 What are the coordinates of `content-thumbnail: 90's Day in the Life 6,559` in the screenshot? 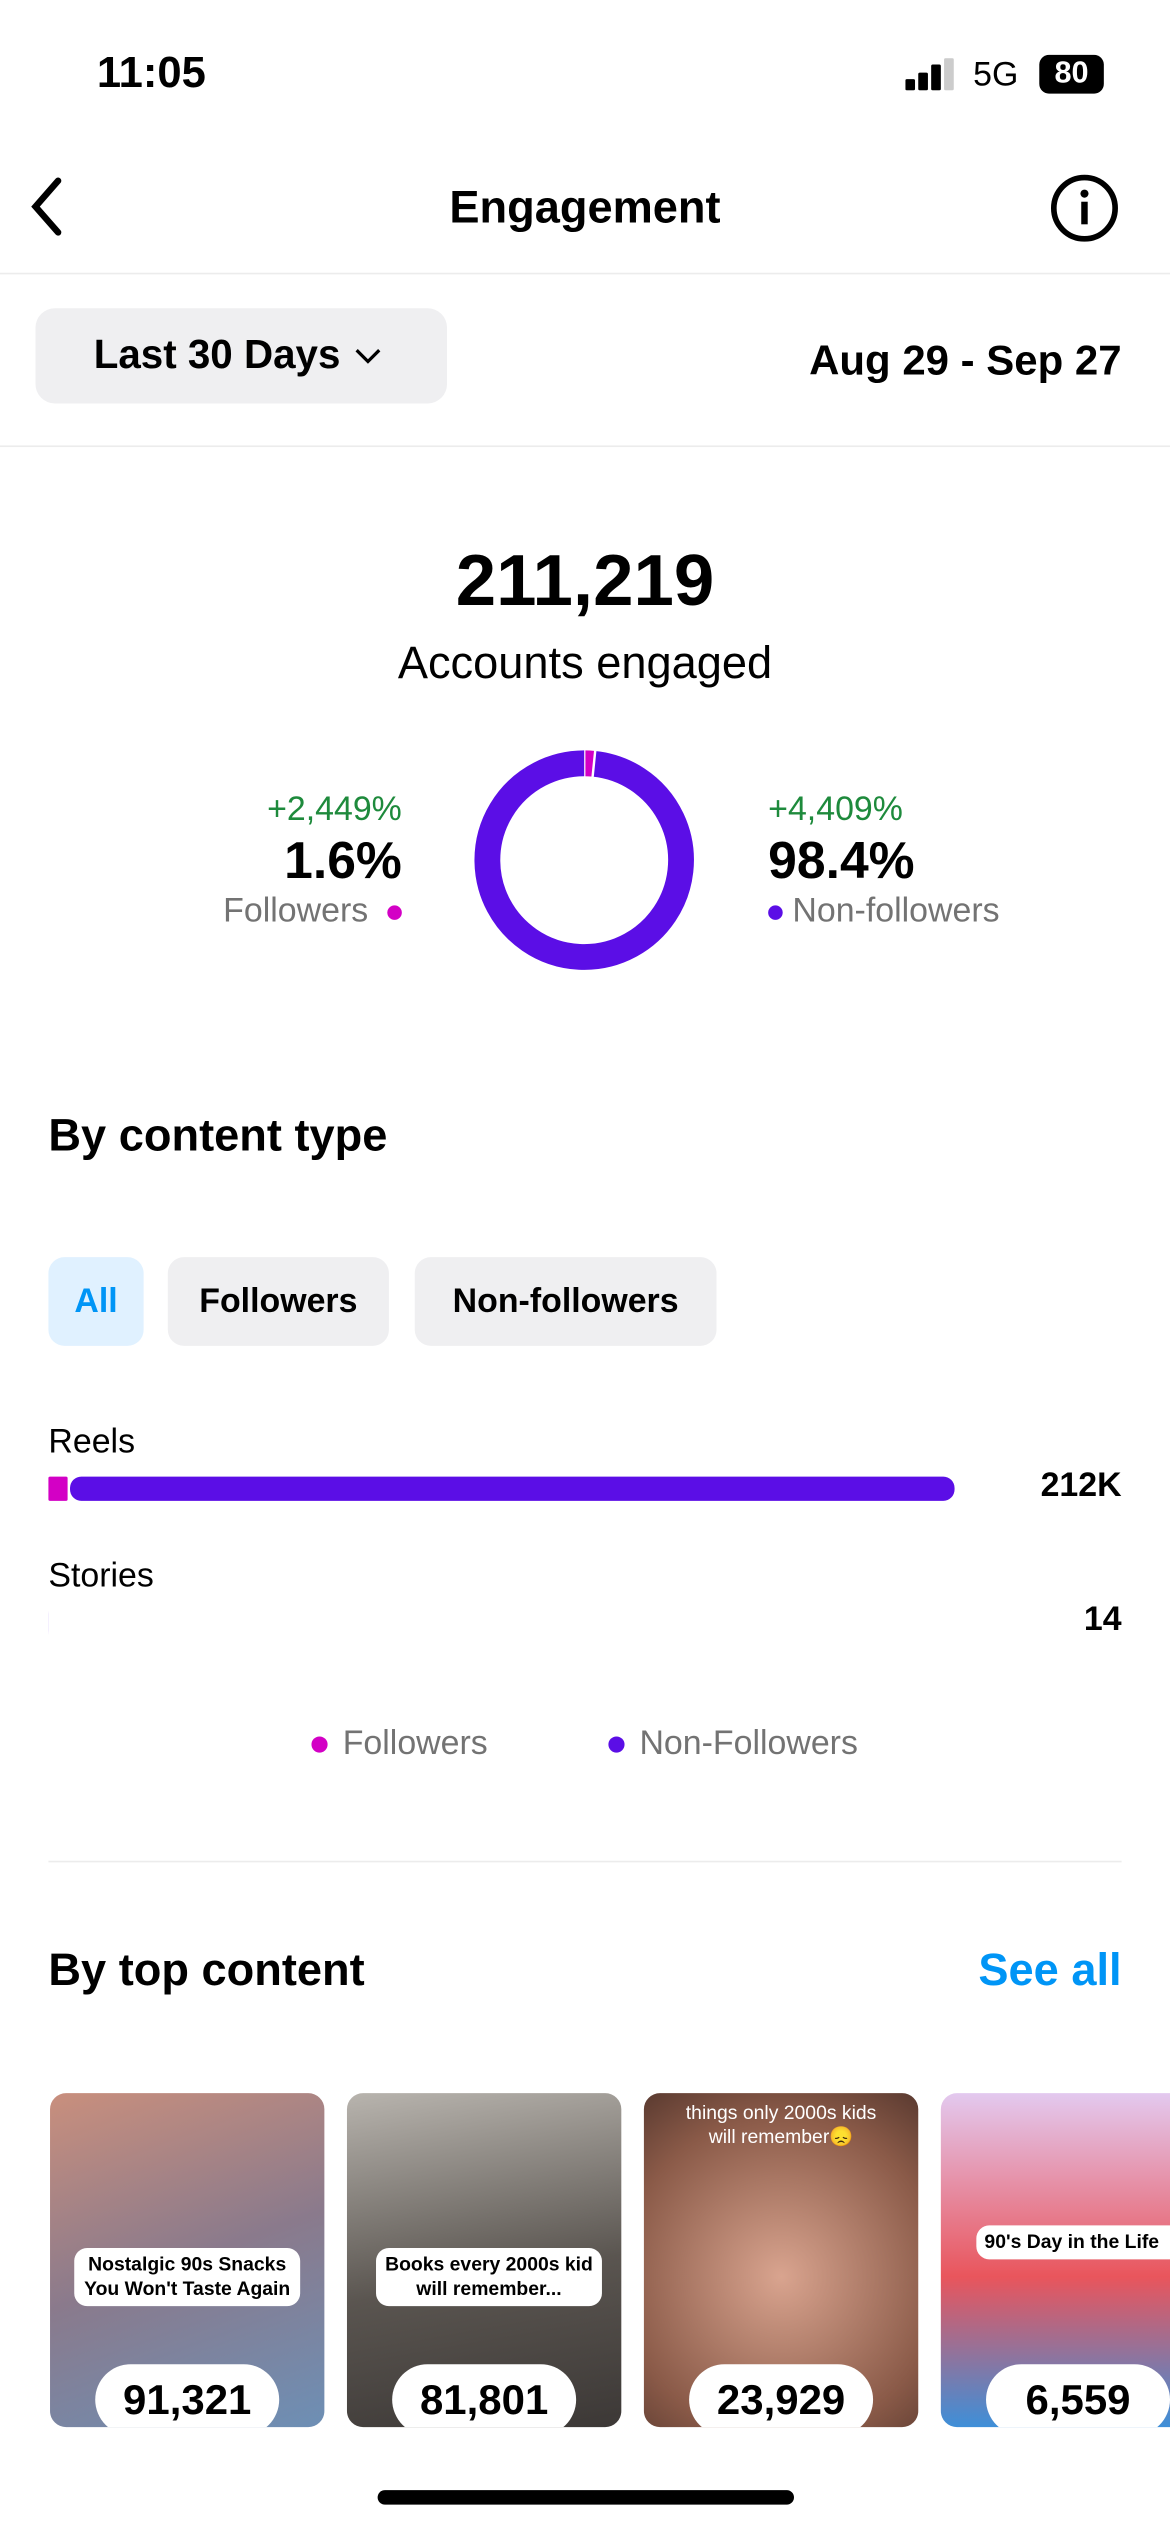 It's located at (1055, 2260).